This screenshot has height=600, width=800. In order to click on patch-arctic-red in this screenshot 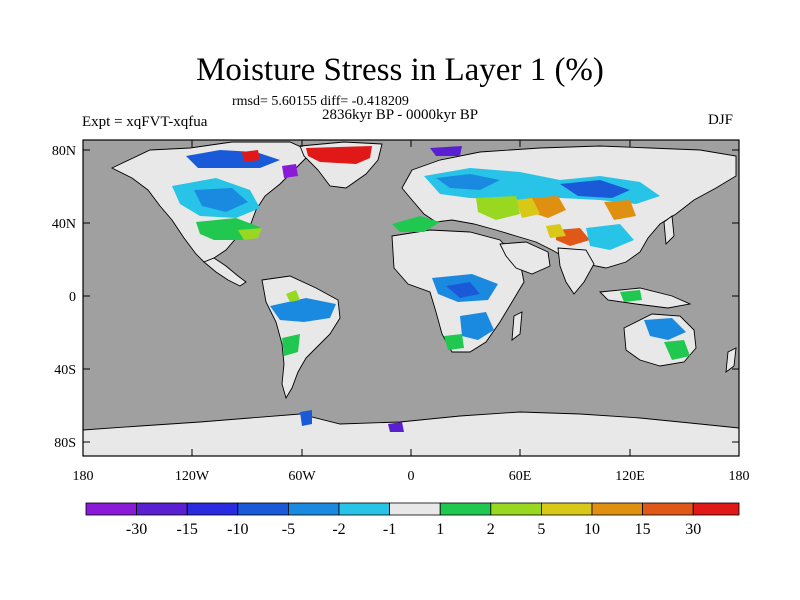, I will do `click(251, 156)`.